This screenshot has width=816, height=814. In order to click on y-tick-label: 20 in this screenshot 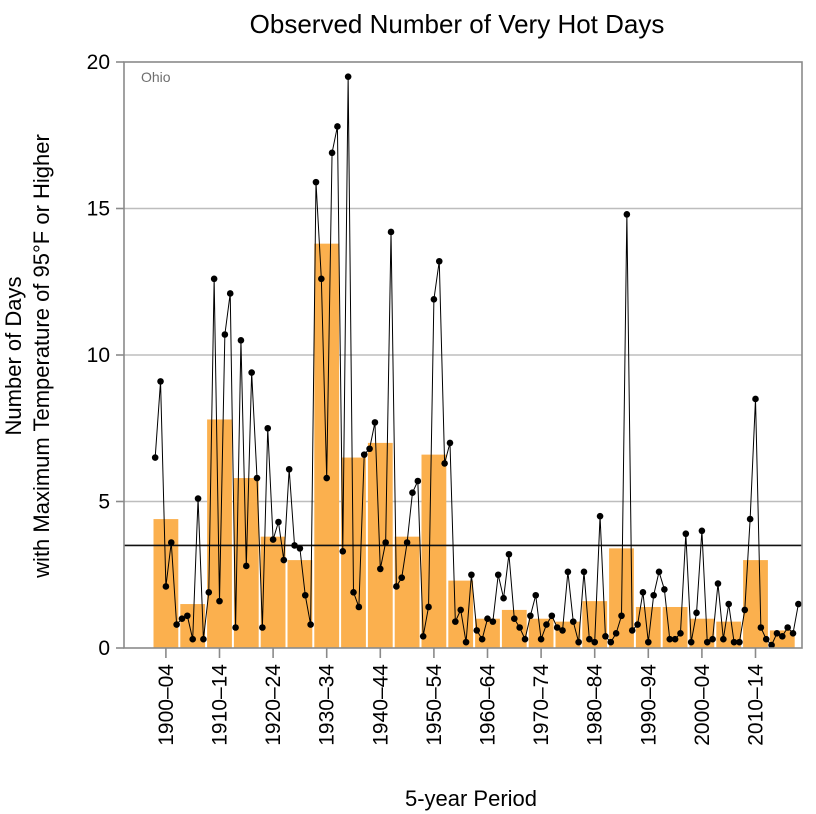, I will do `click(98, 62)`.